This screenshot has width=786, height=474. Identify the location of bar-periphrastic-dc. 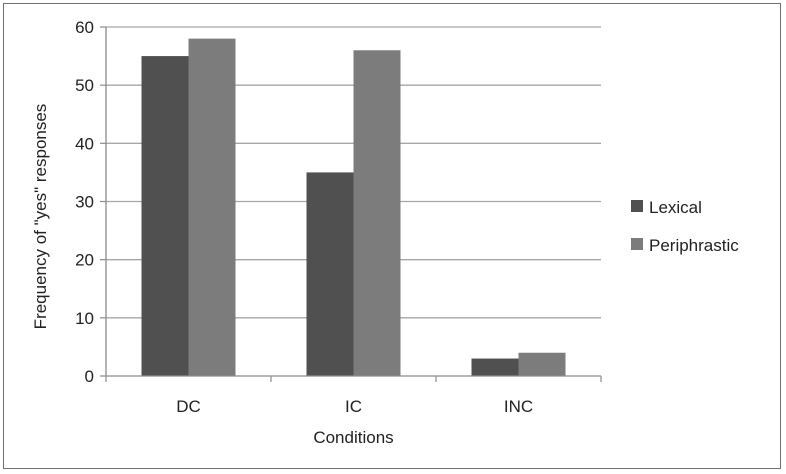
(212, 207).